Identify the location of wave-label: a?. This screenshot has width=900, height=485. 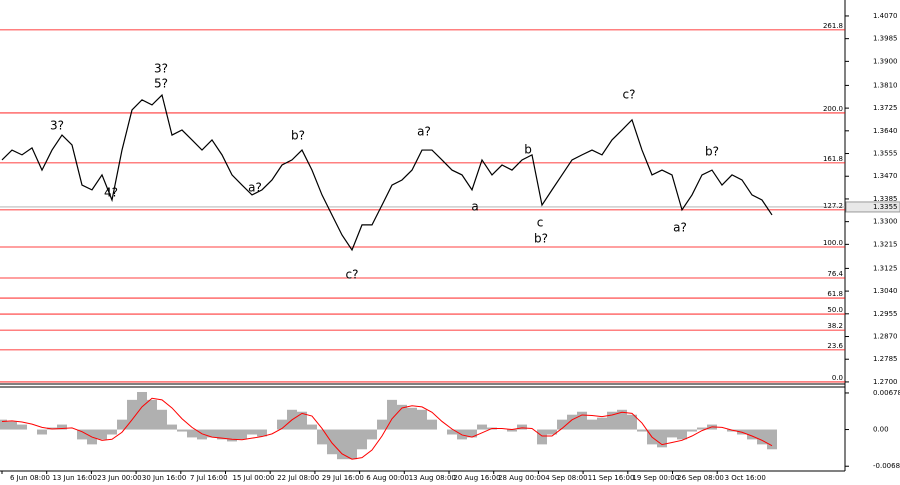
(680, 228).